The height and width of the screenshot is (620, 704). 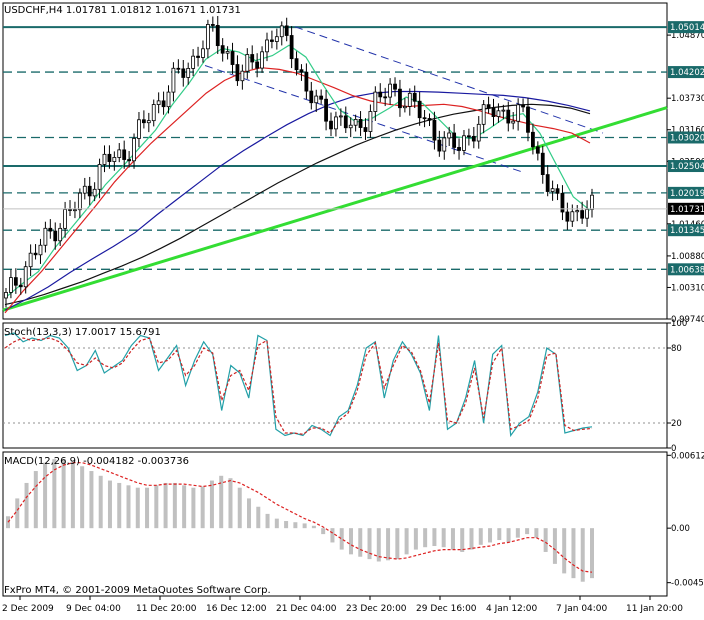 What do you see at coordinates (676, 424) in the screenshot?
I see `stochastic-axis-tick-label: 20` at bounding box center [676, 424].